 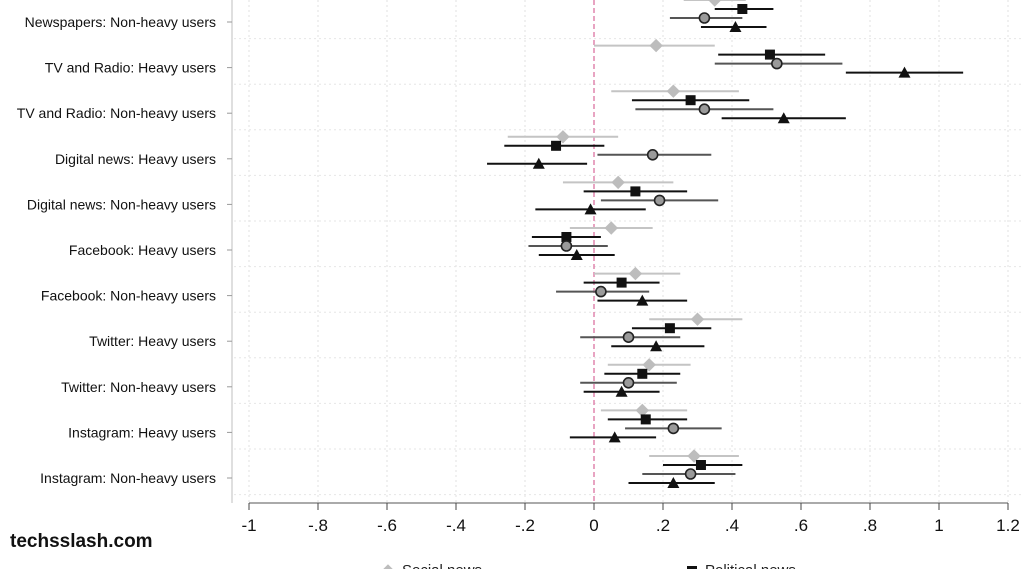 What do you see at coordinates (801, 525) in the screenshot?
I see `x-tick-label: .6` at bounding box center [801, 525].